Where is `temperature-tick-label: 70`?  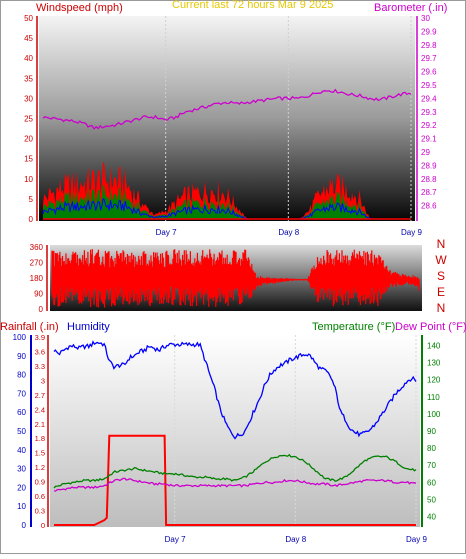 temperature-tick-label: 70 is located at coordinates (431, 465).